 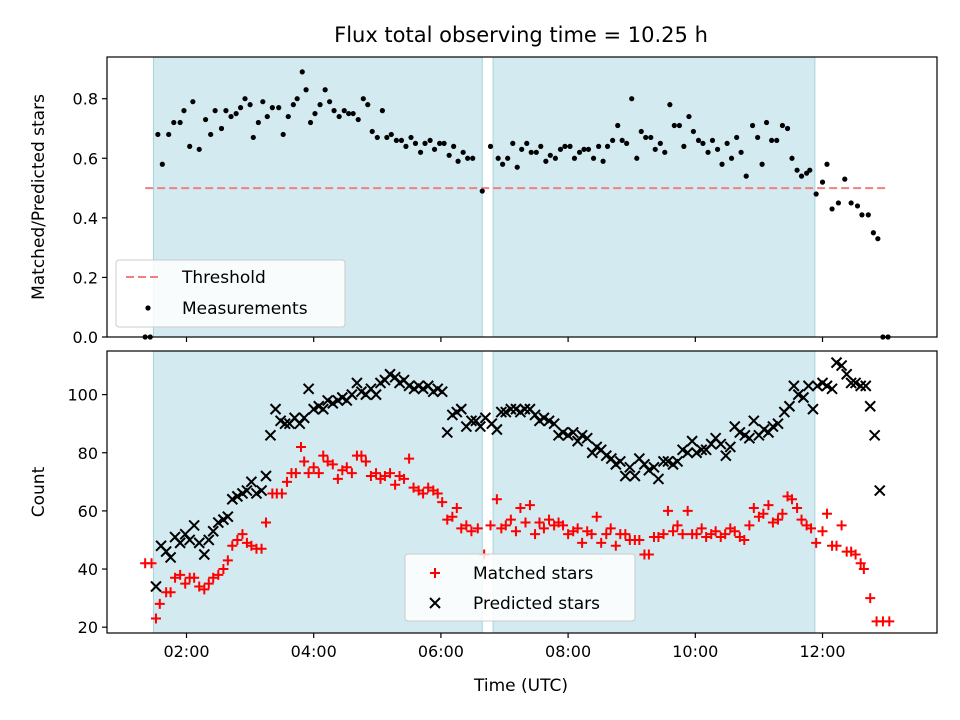 What do you see at coordinates (568, 651) in the screenshot?
I see `x-tick-label: 08:00` at bounding box center [568, 651].